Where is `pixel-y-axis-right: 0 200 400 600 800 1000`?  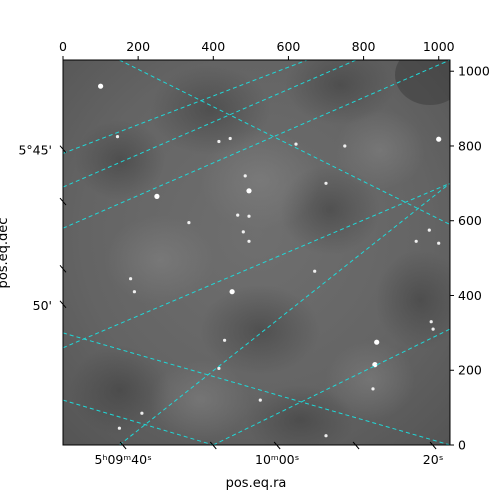
pixel-y-axis-right: 0 200 400 600 800 1000 is located at coordinates (470, 258).